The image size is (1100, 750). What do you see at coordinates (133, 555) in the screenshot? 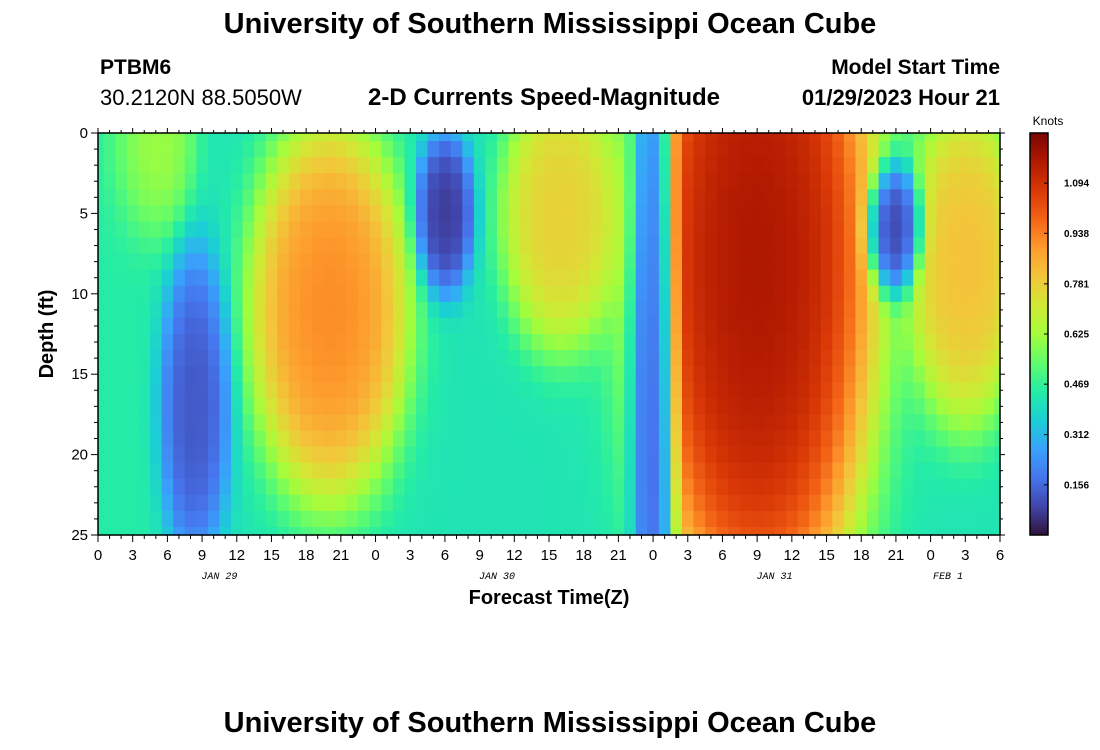
I see `x-tick-label: 3` at bounding box center [133, 555].